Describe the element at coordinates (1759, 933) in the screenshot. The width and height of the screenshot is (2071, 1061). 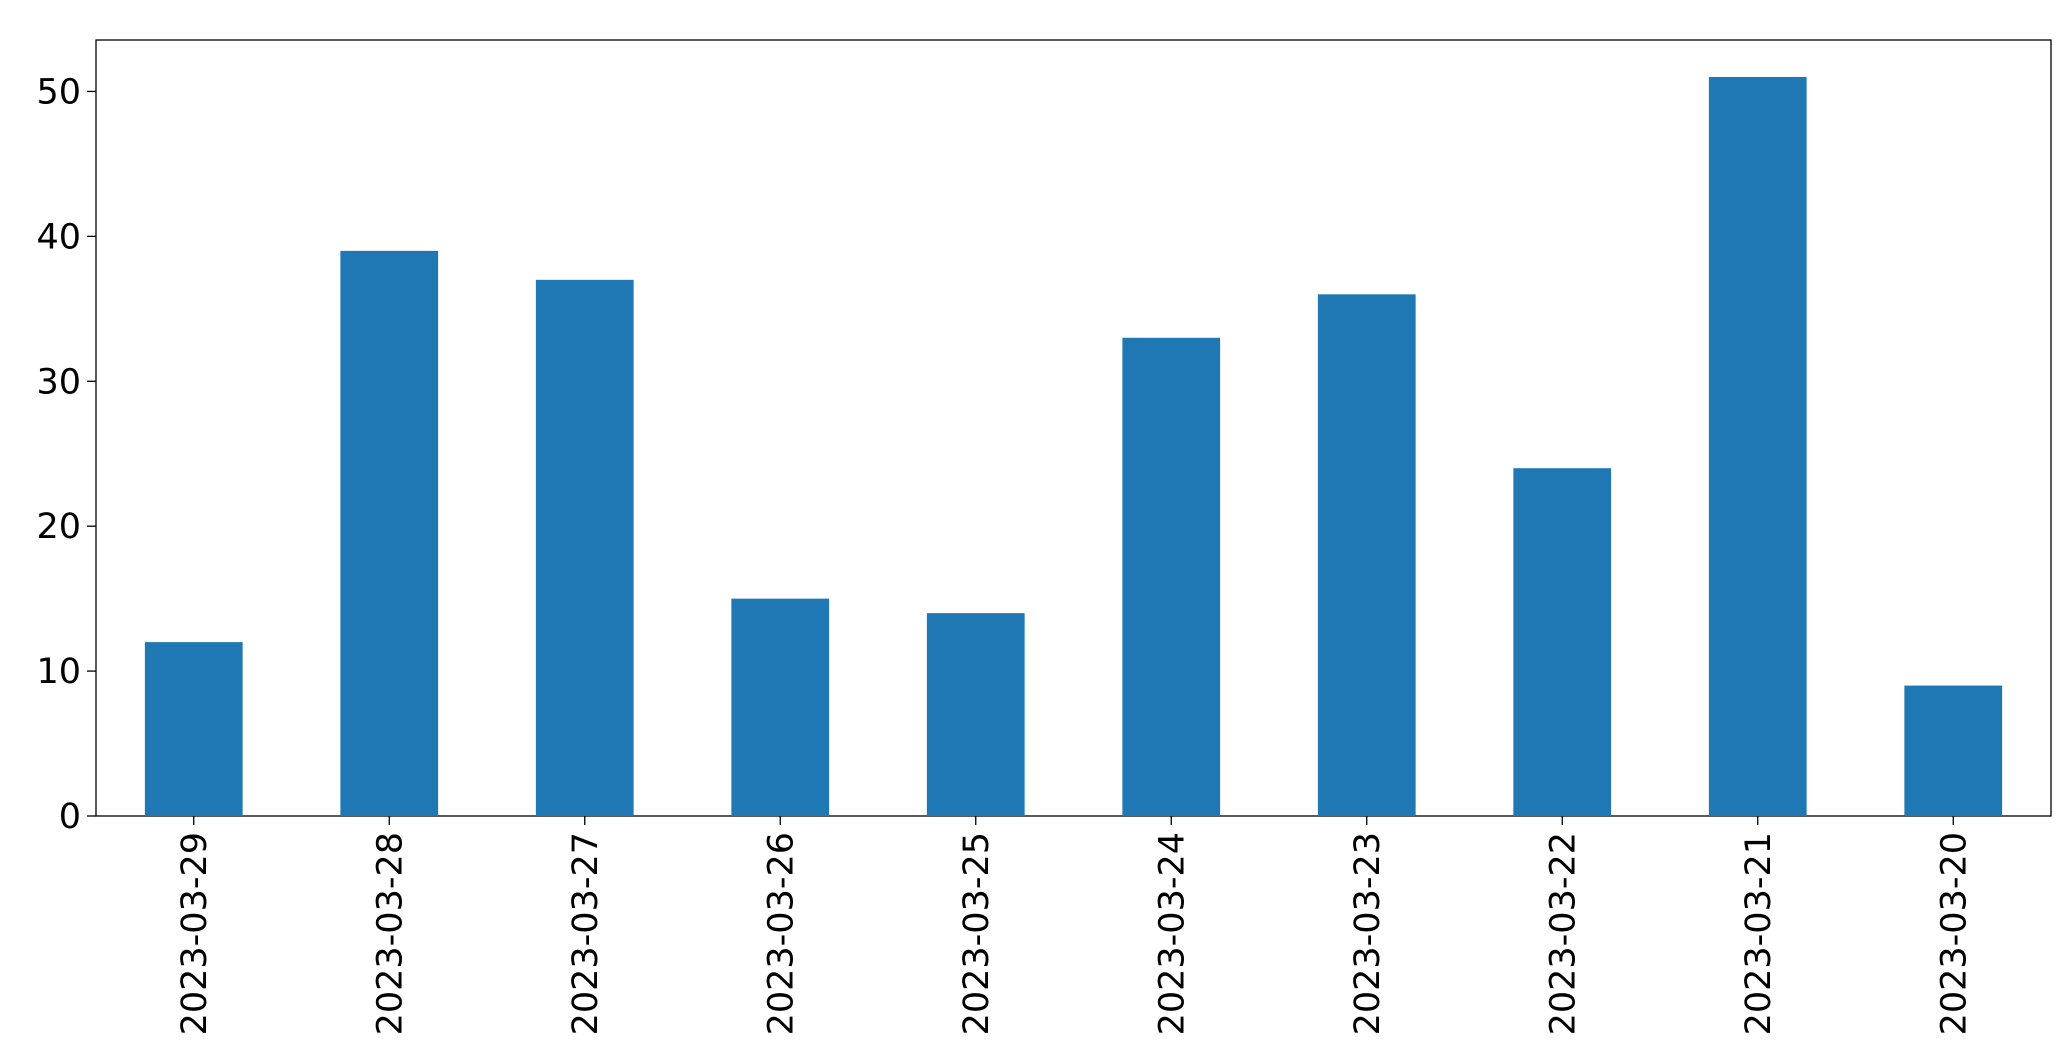
I see `x-tick-label: 2023-03-21` at that location.